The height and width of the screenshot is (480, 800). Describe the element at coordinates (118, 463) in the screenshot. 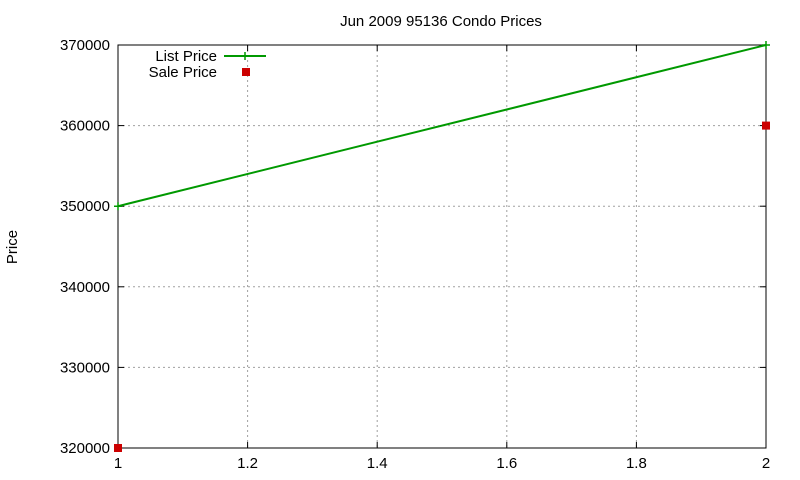

I see `x-tick-label: 1` at that location.